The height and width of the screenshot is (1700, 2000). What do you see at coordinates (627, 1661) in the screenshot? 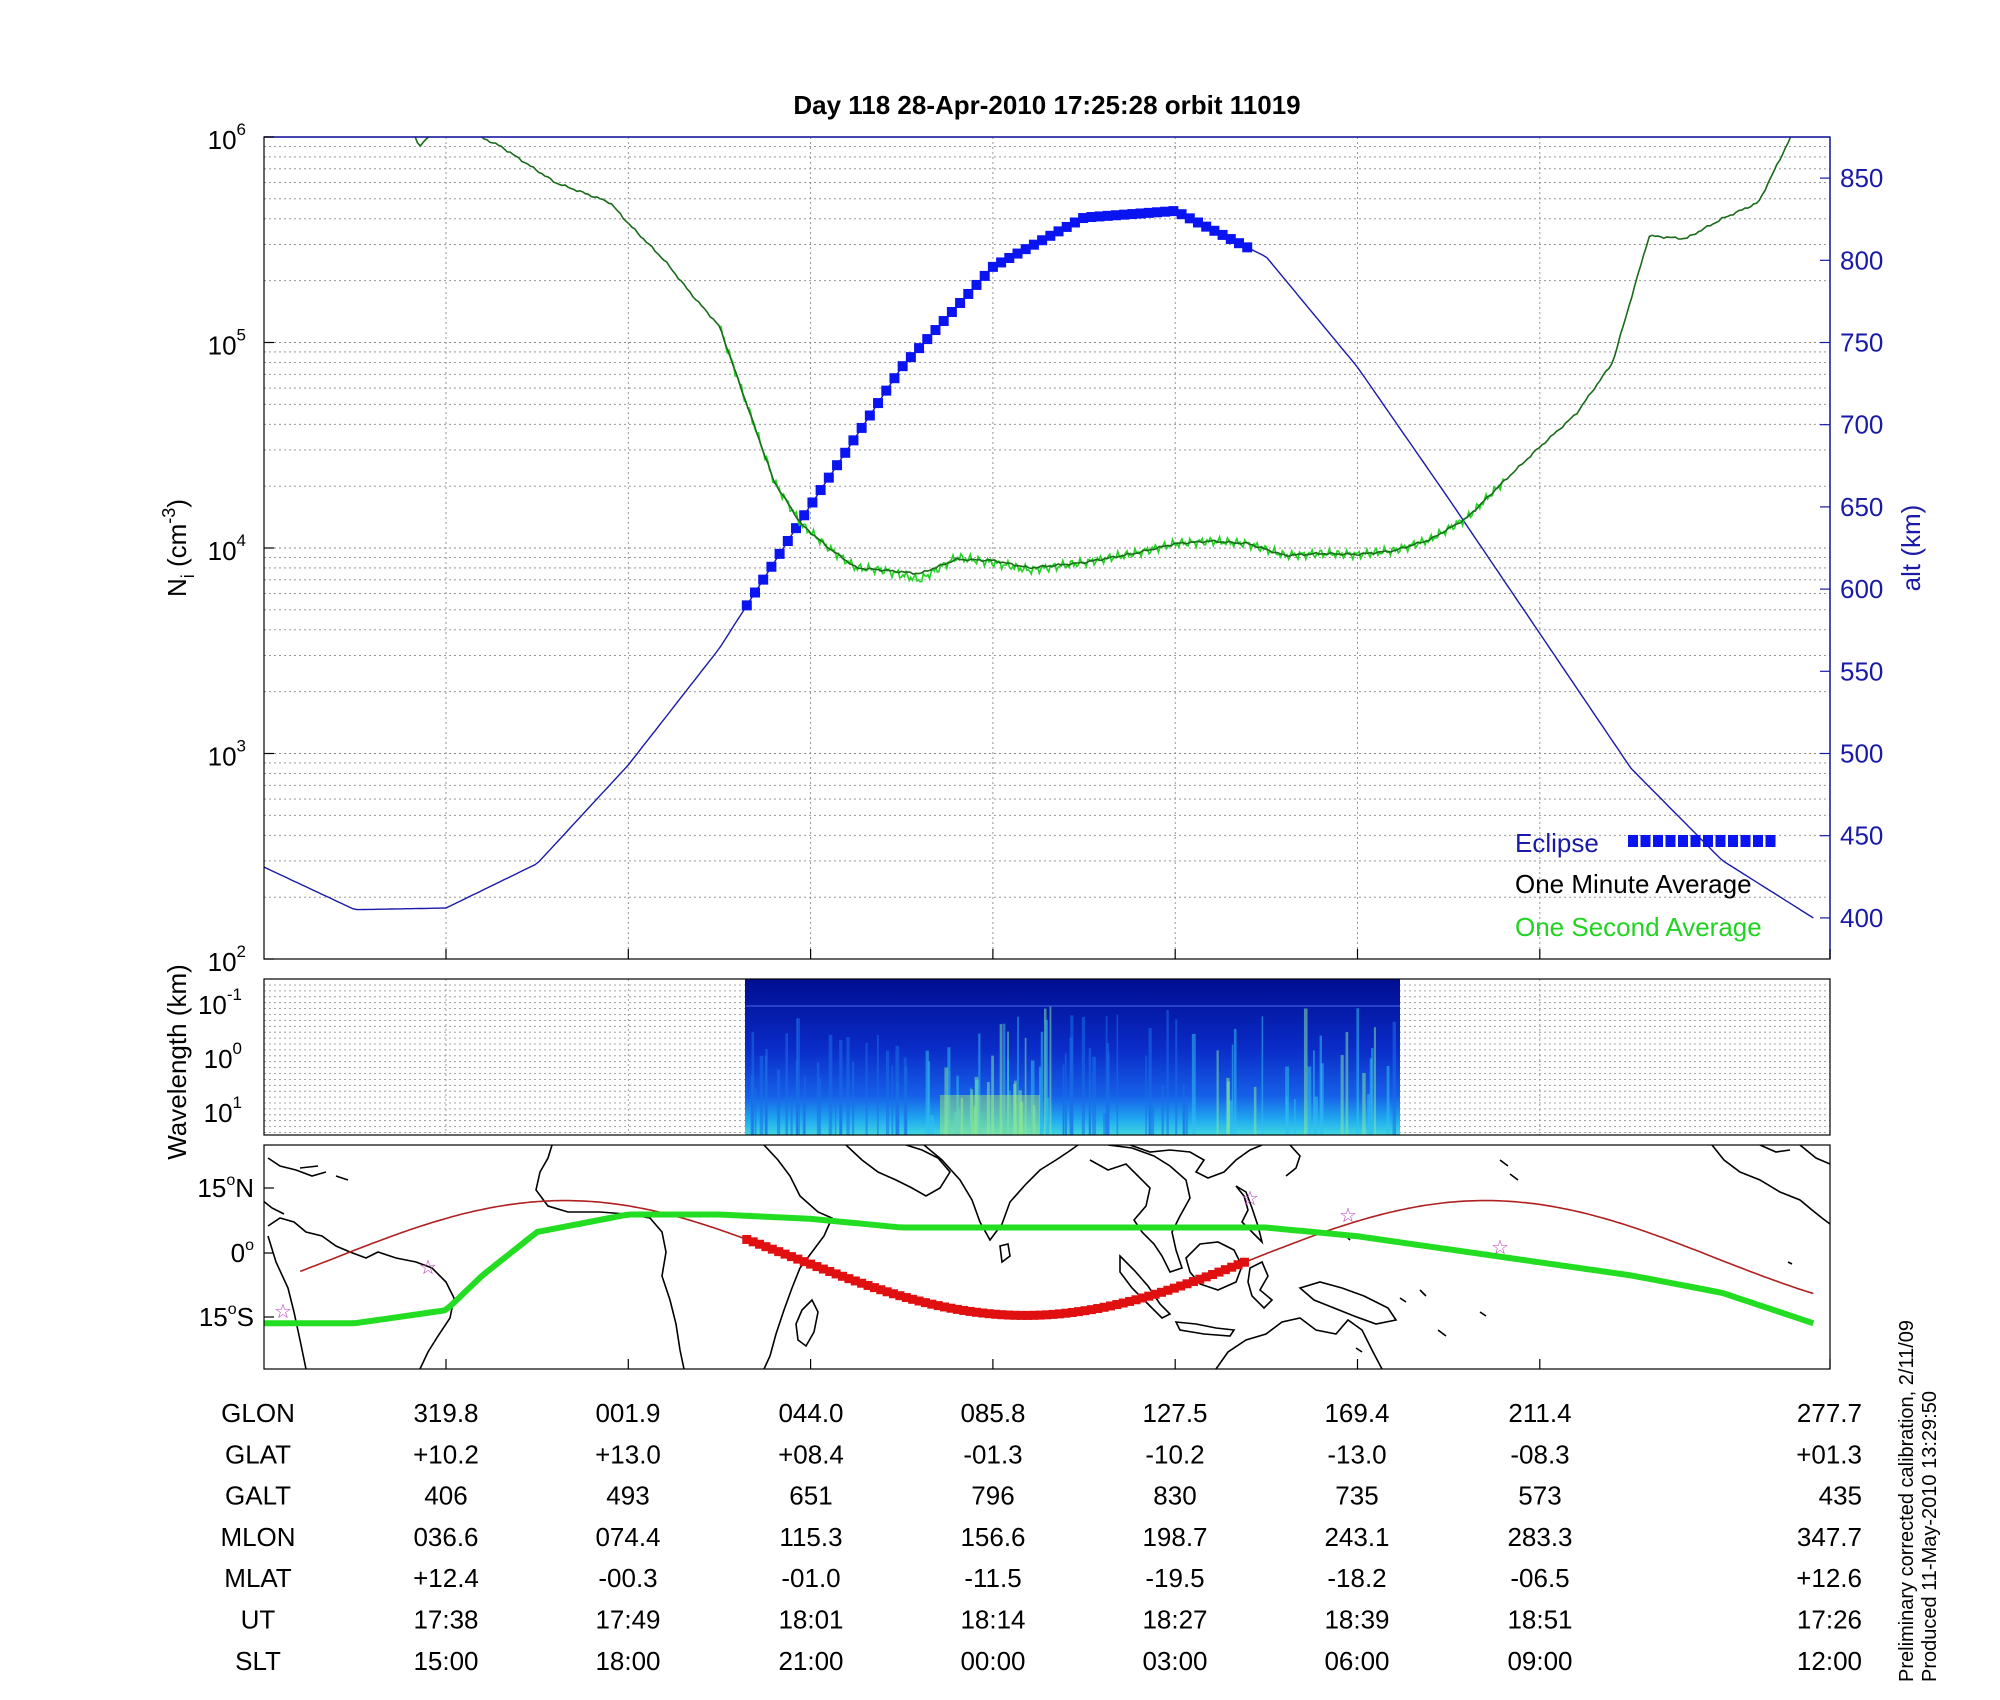
I see `ephemeris-value: 18:00` at bounding box center [627, 1661].